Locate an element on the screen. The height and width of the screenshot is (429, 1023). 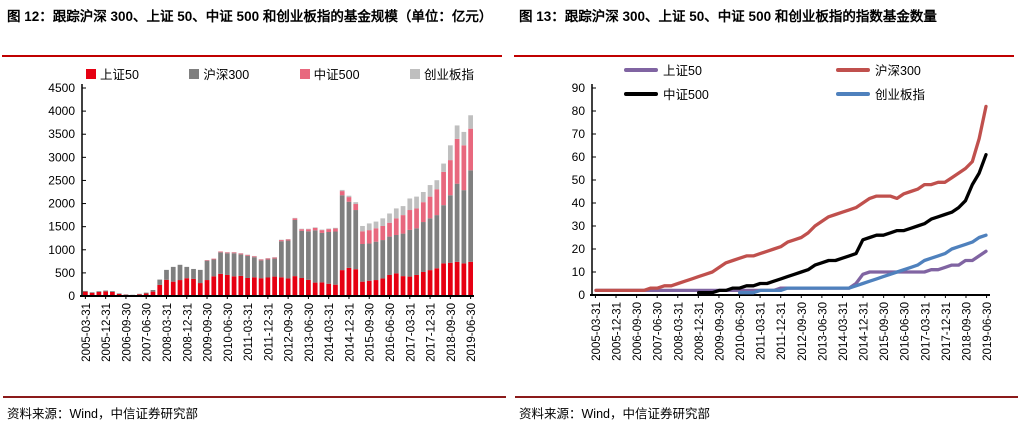
figure13-source: 资料来源：Wind，中信证券研究部 is located at coordinates (614, 414).